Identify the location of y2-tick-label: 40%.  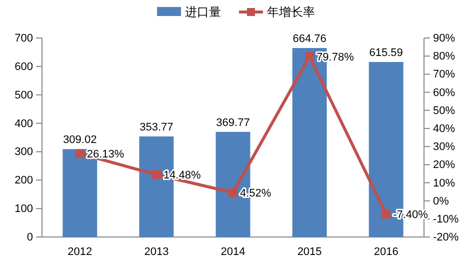
(444, 128).